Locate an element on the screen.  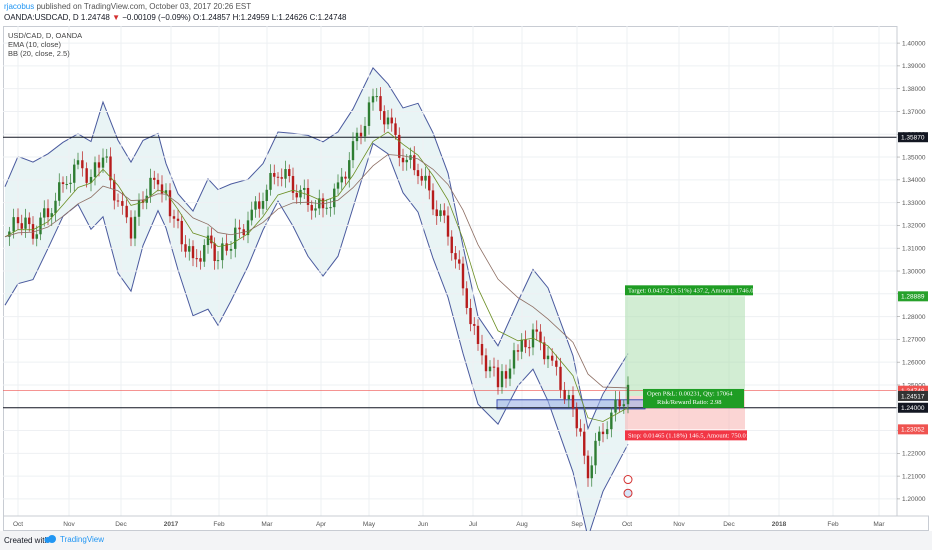
tradingview-brand: TradingView is located at coordinates (82, 539).